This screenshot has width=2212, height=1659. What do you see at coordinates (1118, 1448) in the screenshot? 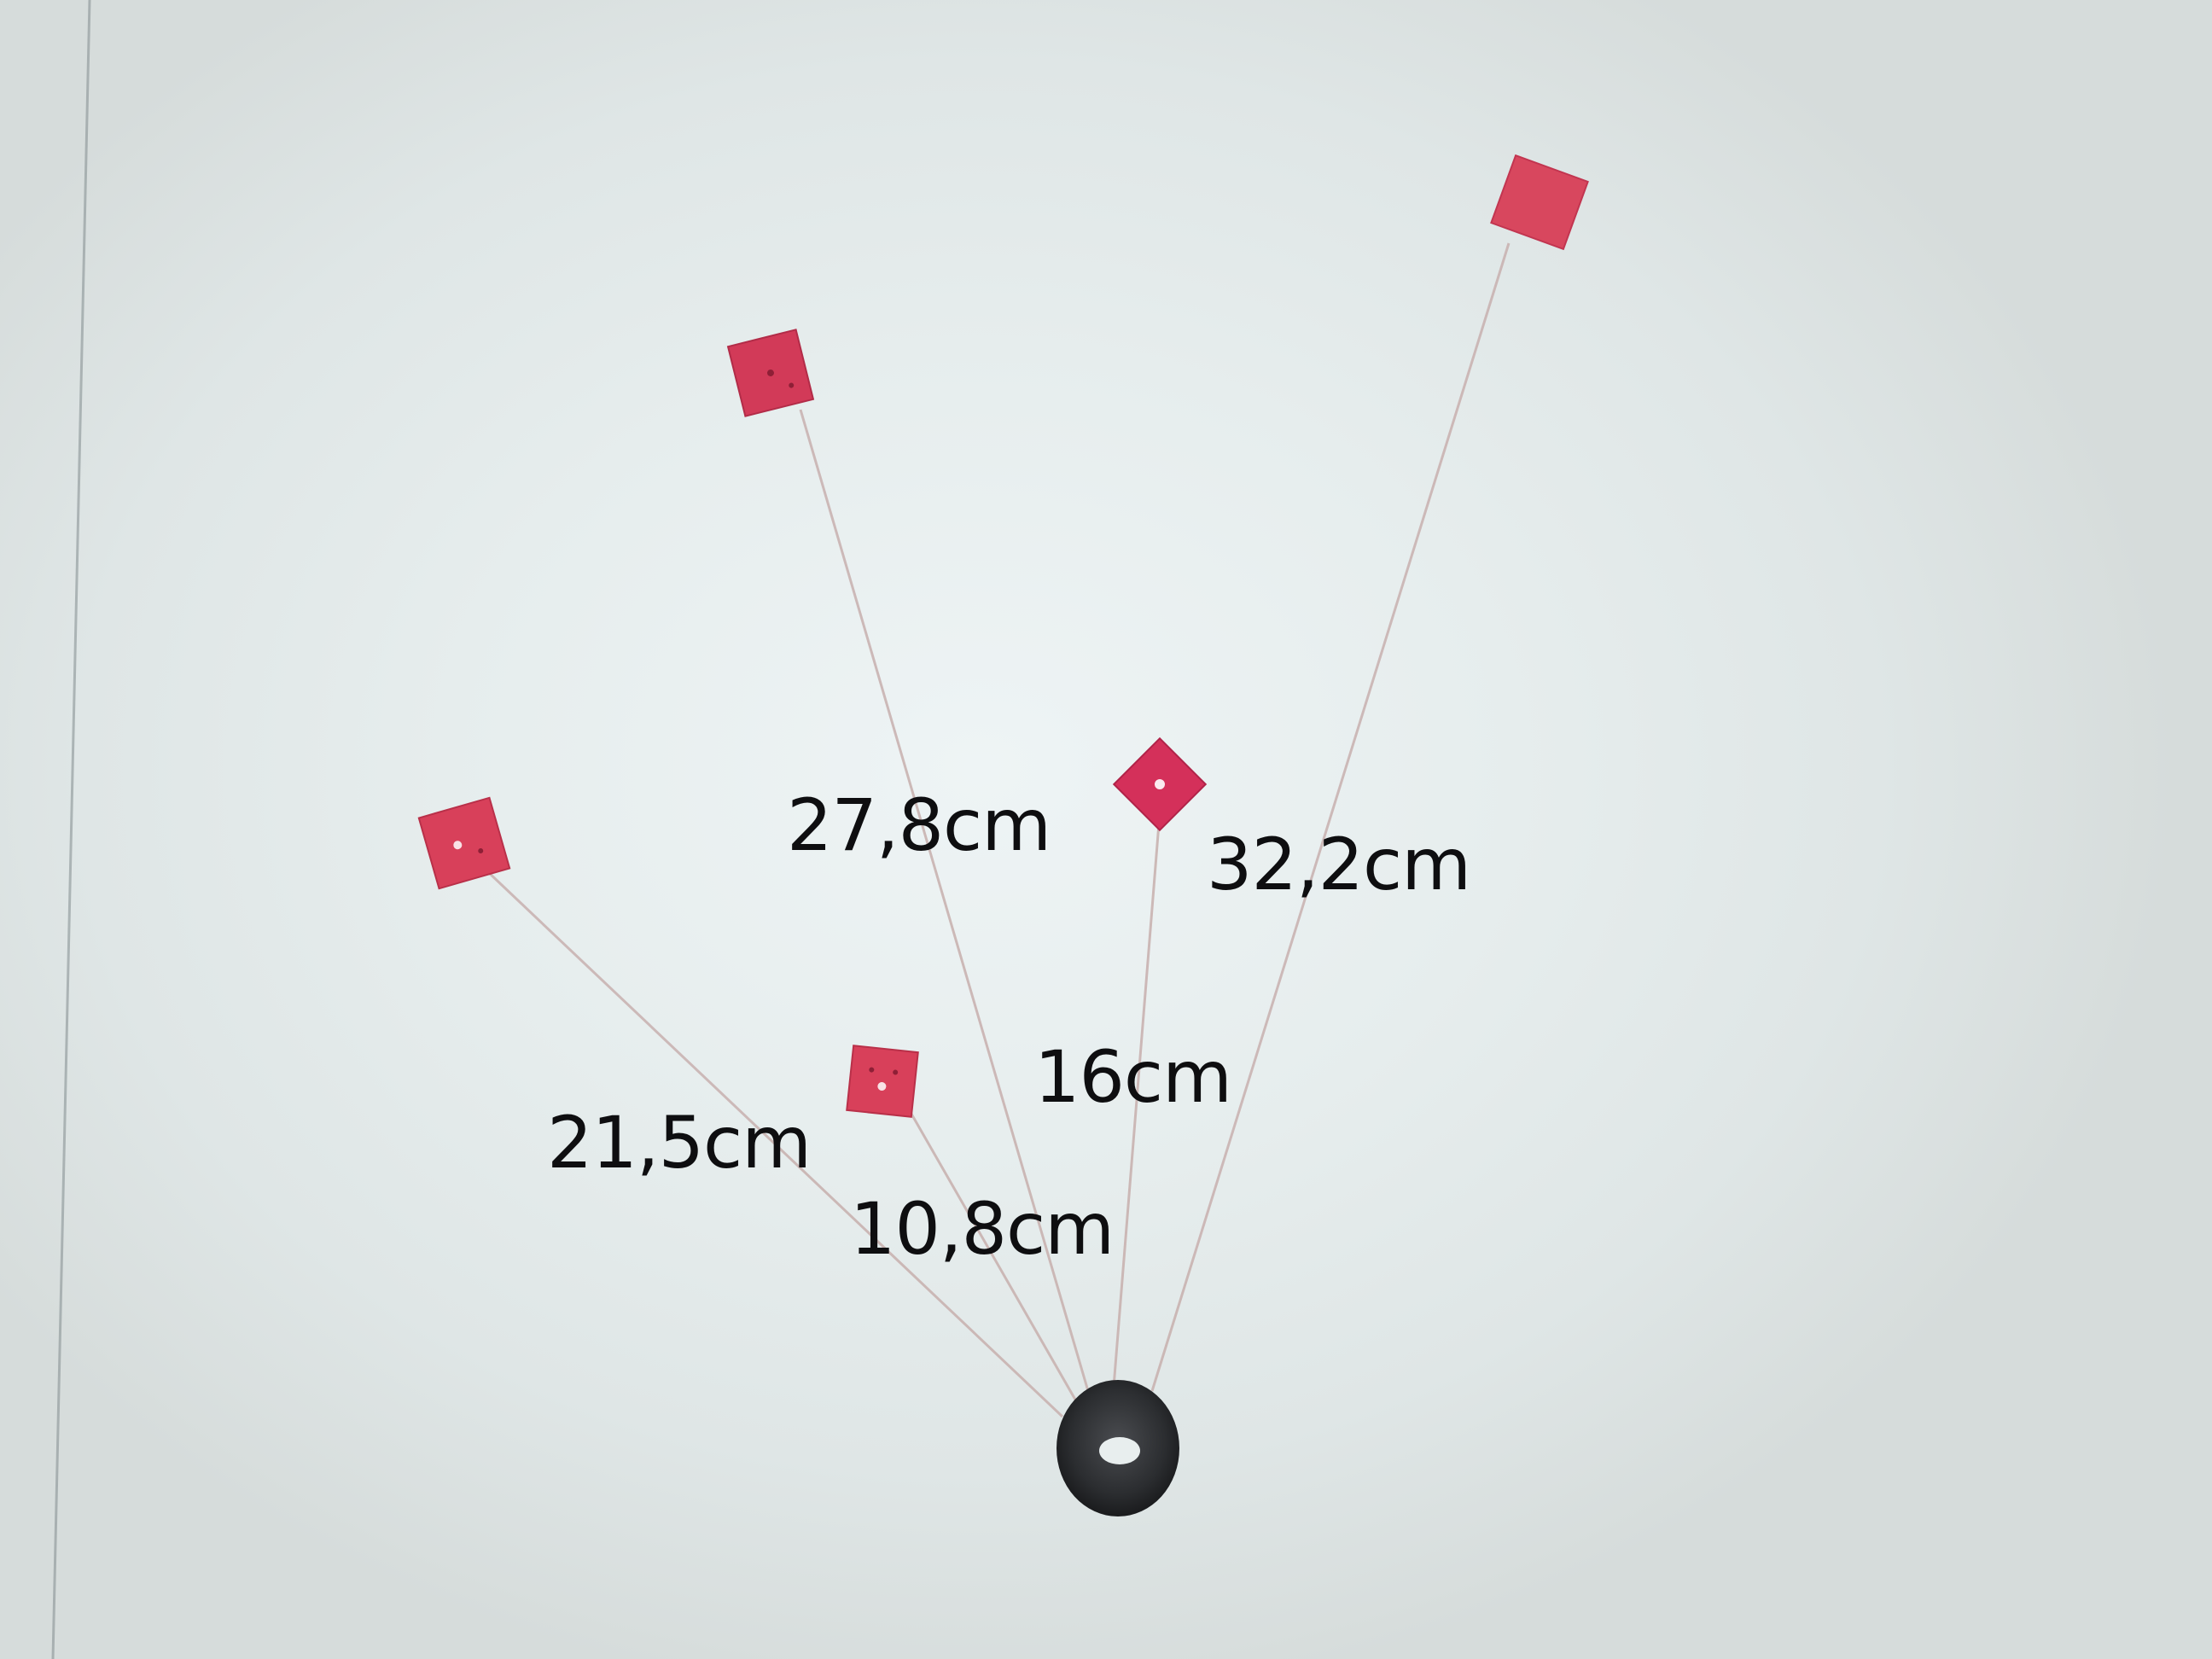
I see `origin-base` at bounding box center [1118, 1448].